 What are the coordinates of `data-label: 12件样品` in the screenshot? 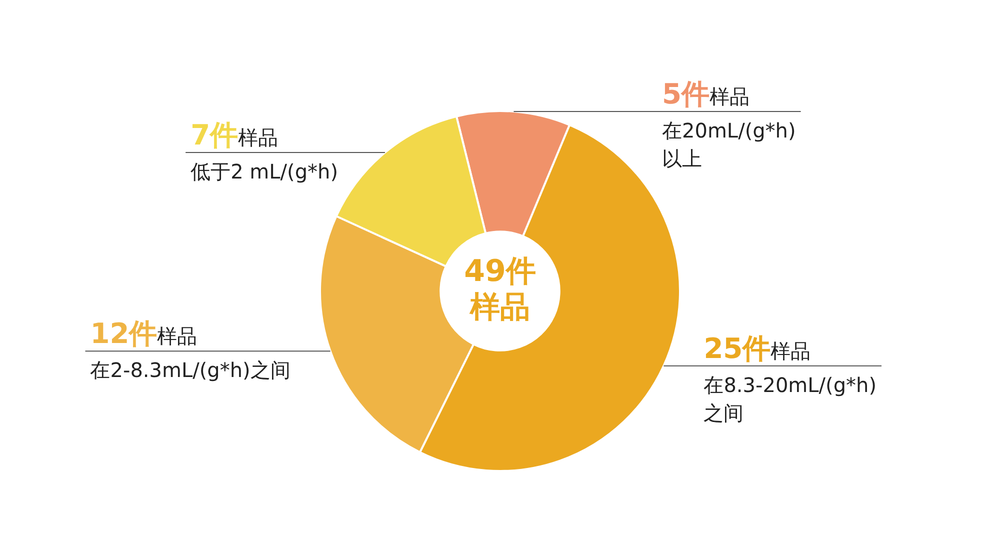 It's located at (144, 333).